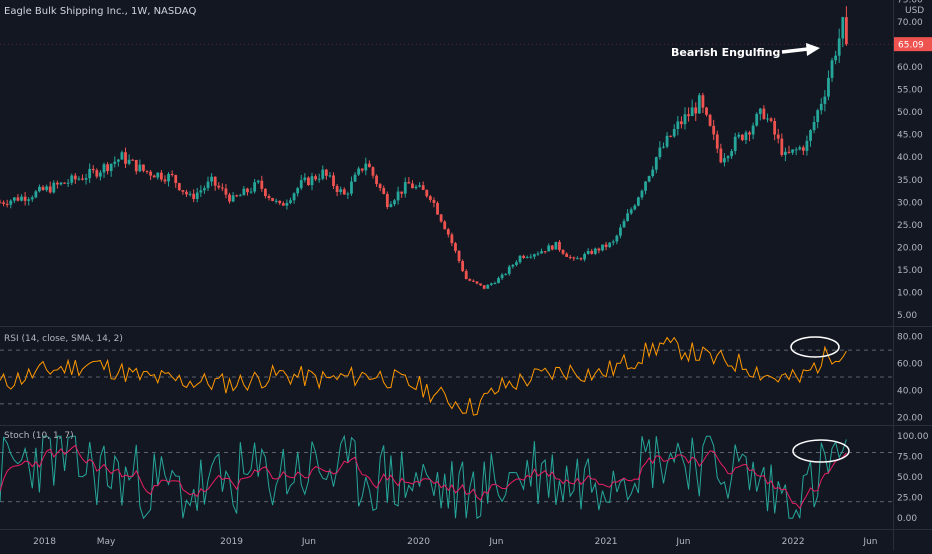  Describe the element at coordinates (39, 436) in the screenshot. I see `stoch-pane-title: Stoch (10, 1, 7)` at that location.